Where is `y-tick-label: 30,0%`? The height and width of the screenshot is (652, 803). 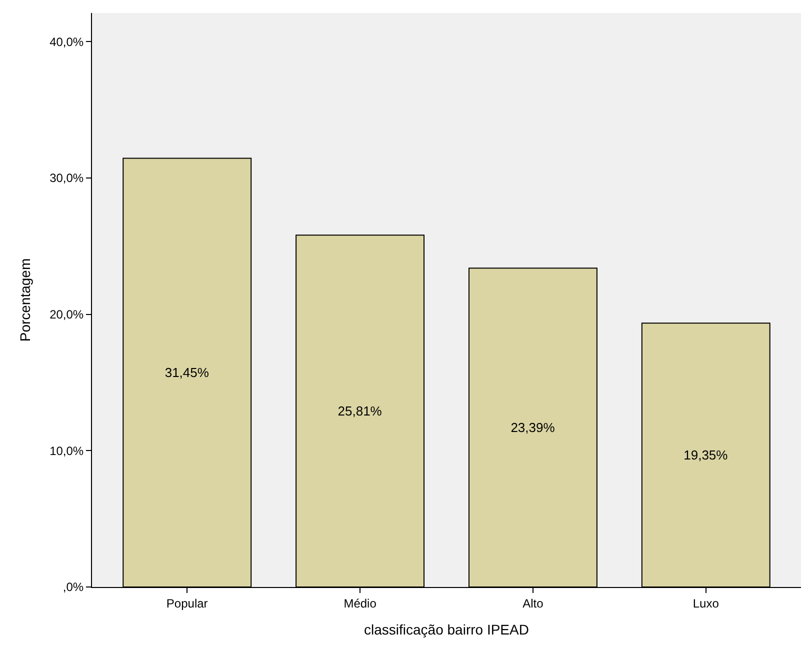 y-tick-label: 30,0% is located at coordinates (67, 178).